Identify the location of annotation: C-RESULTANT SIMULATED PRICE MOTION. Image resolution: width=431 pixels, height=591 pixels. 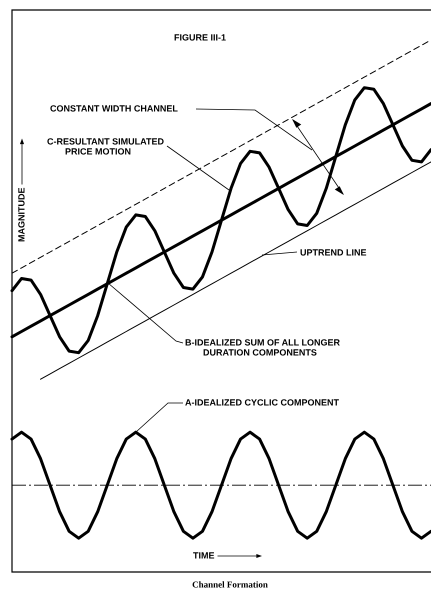
(105, 146).